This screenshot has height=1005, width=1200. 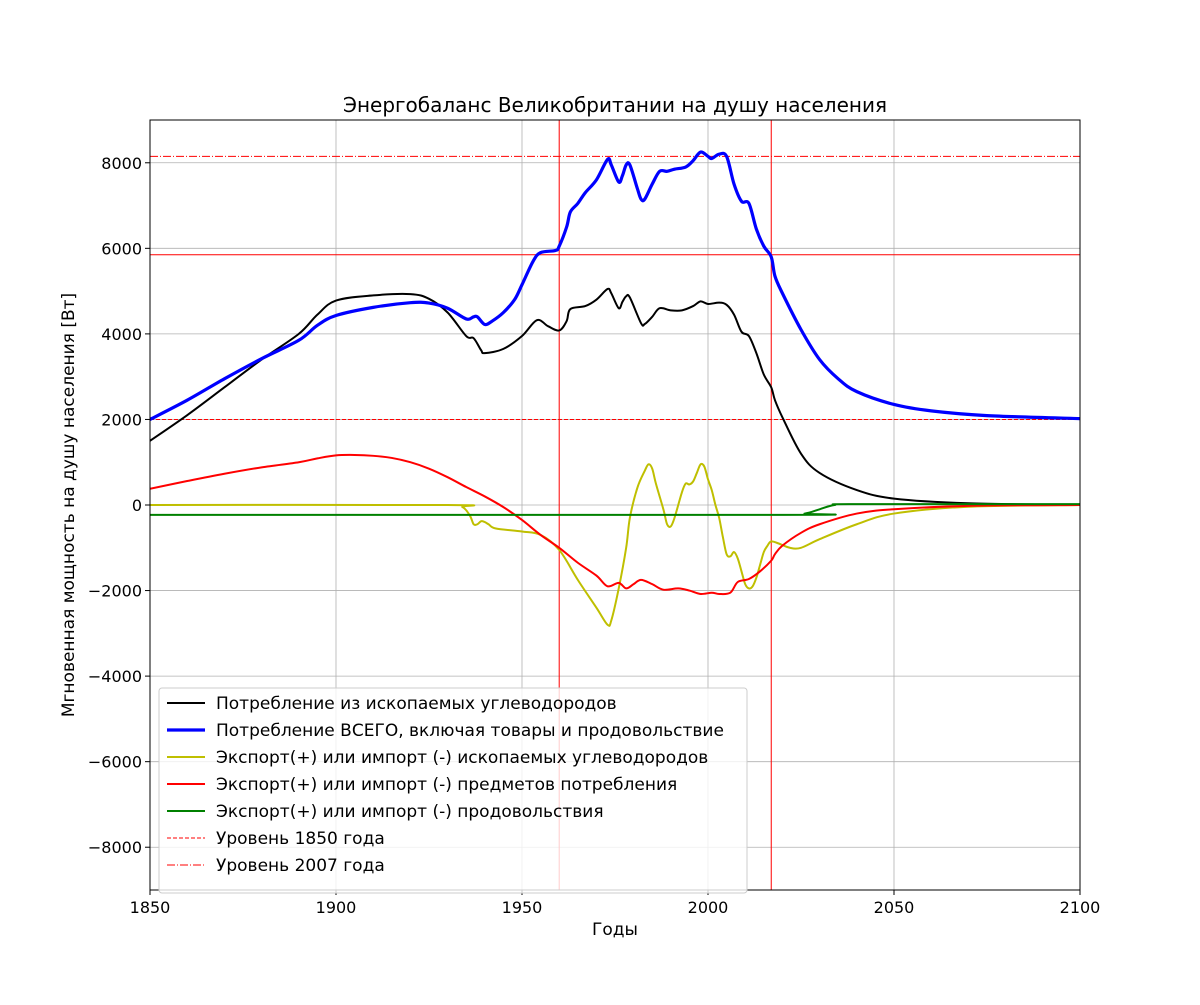 I want to click on series-line-goods-trade, so click(x=615, y=524).